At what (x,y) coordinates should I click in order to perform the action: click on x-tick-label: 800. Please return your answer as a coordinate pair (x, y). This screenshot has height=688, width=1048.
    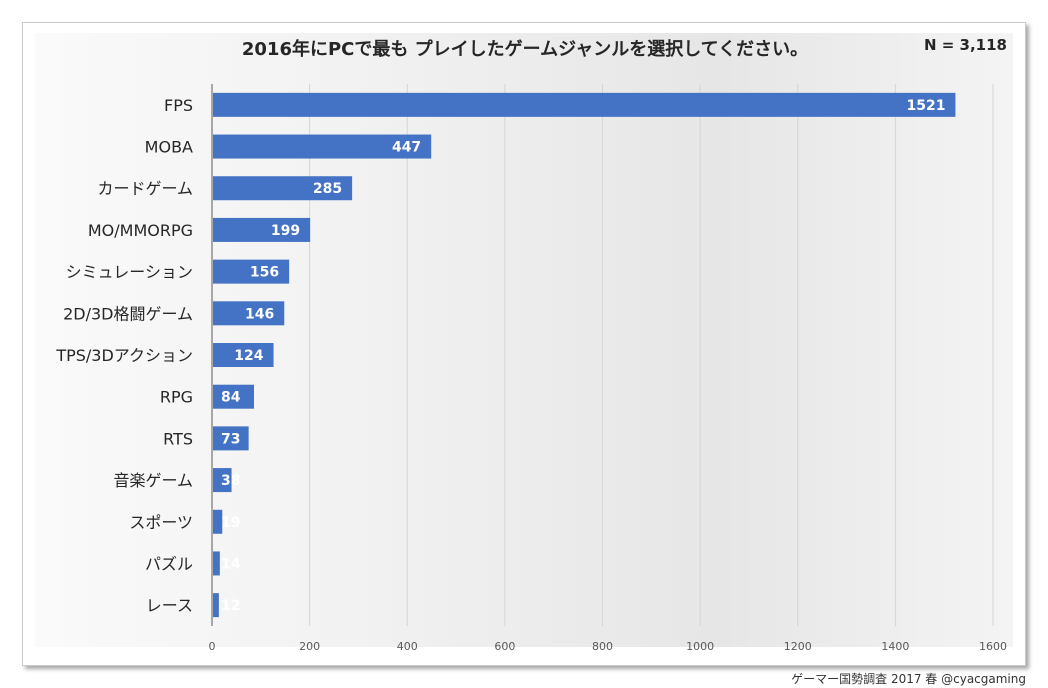
    Looking at the image, I should click on (602, 646).